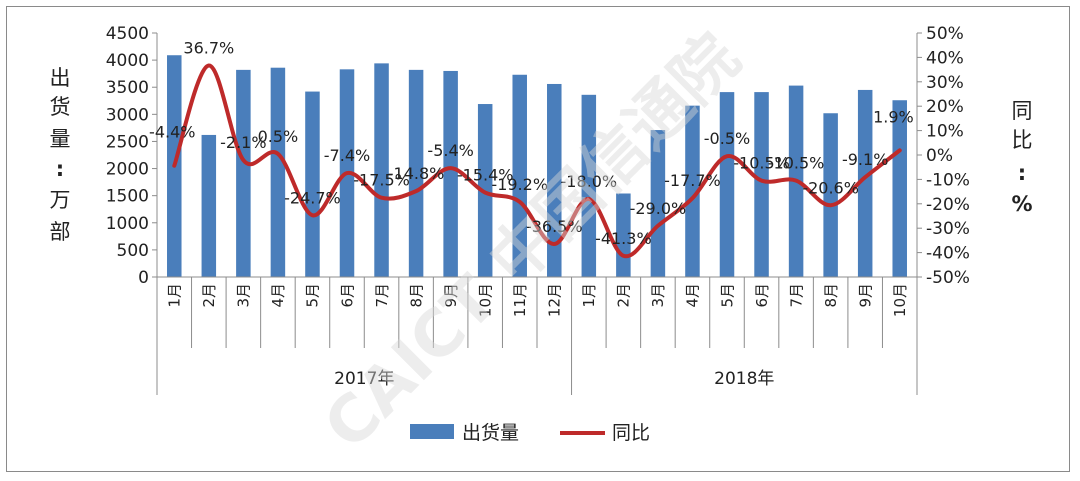 The width and height of the screenshot is (1080, 481). I want to click on legend-line-label: 同比, so click(631, 433).